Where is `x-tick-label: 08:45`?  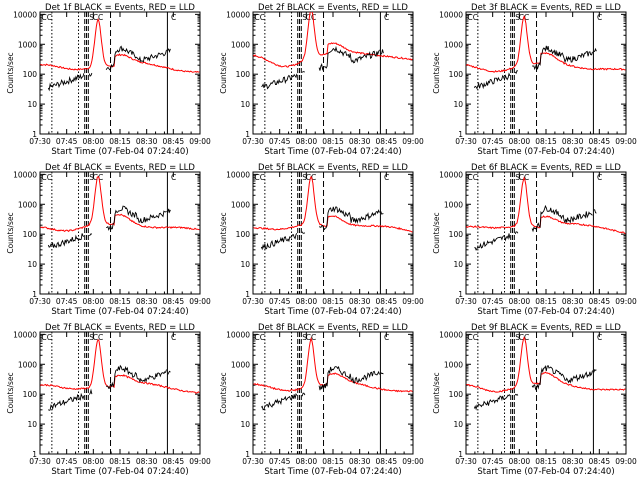
x-tick-label: 08:45 is located at coordinates (600, 461).